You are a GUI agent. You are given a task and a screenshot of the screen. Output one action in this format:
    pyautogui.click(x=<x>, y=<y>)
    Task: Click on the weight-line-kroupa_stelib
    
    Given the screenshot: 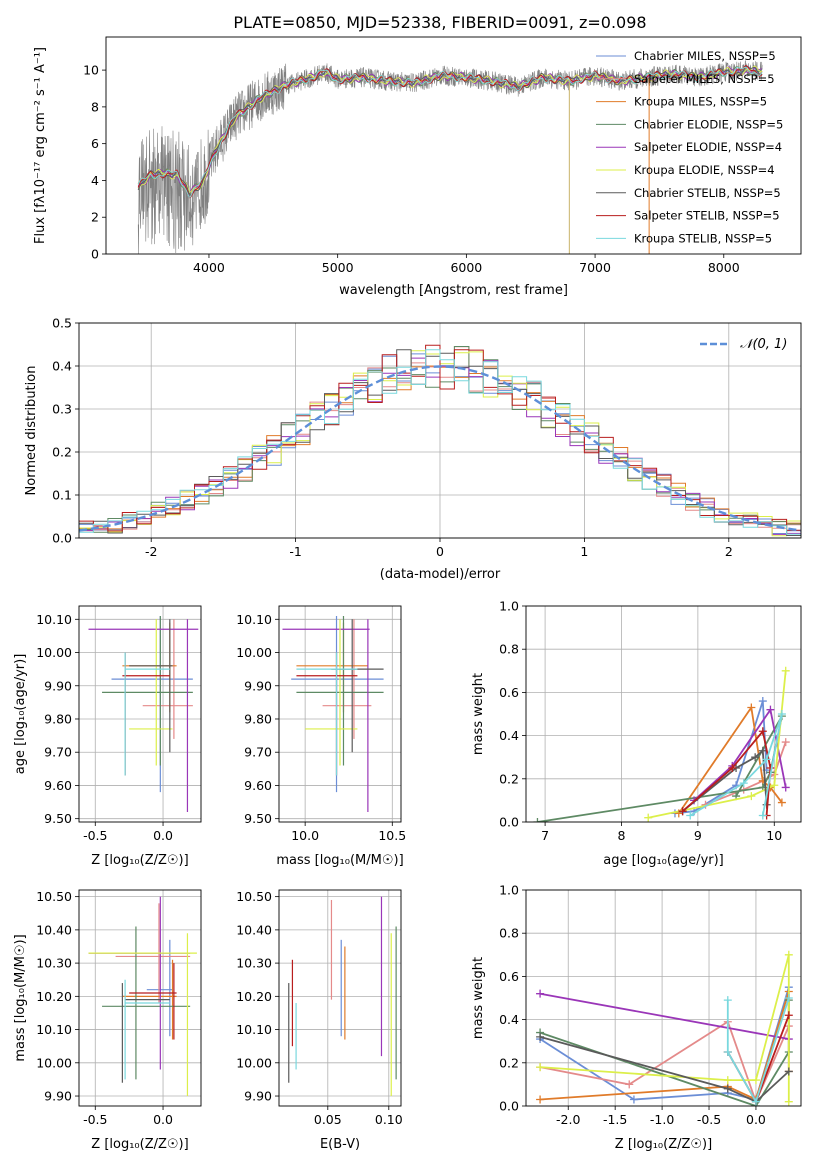 What is the action you would take?
    pyautogui.click(x=758, y=1050)
    